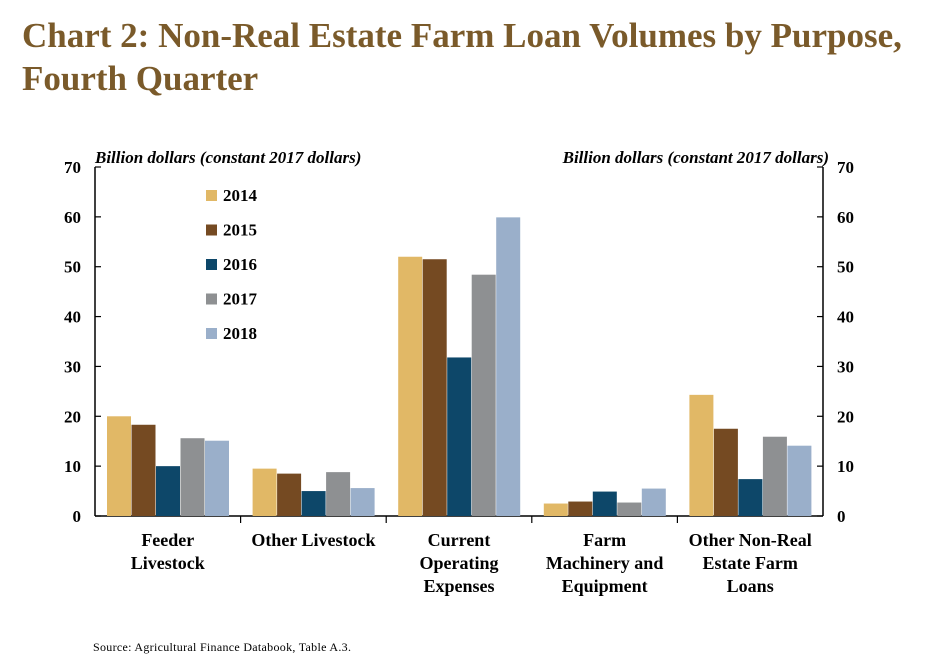  Describe the element at coordinates (72, 217) in the screenshot. I see `left-tick-label: 60` at that location.